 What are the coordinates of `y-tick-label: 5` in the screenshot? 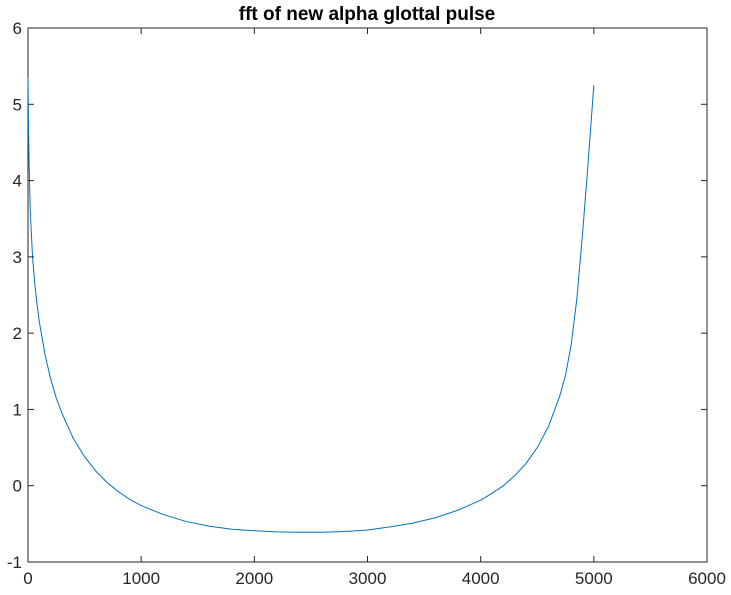 It's located at (17, 104).